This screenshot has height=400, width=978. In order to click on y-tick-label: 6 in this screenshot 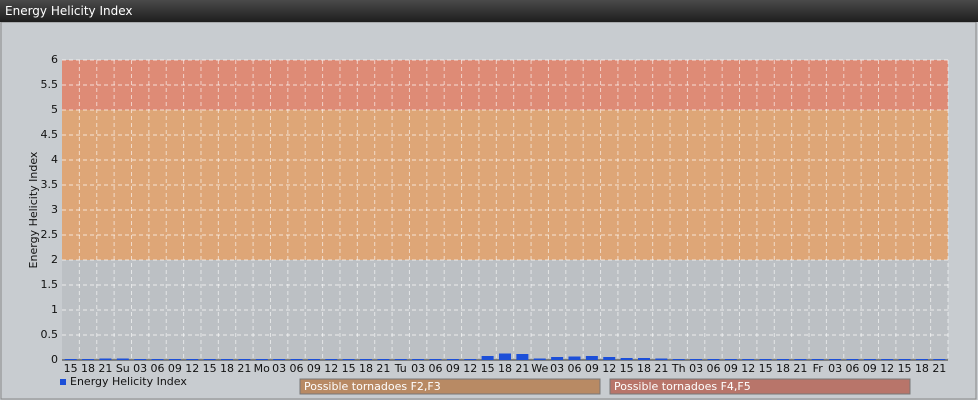, I will do `click(54, 59)`.